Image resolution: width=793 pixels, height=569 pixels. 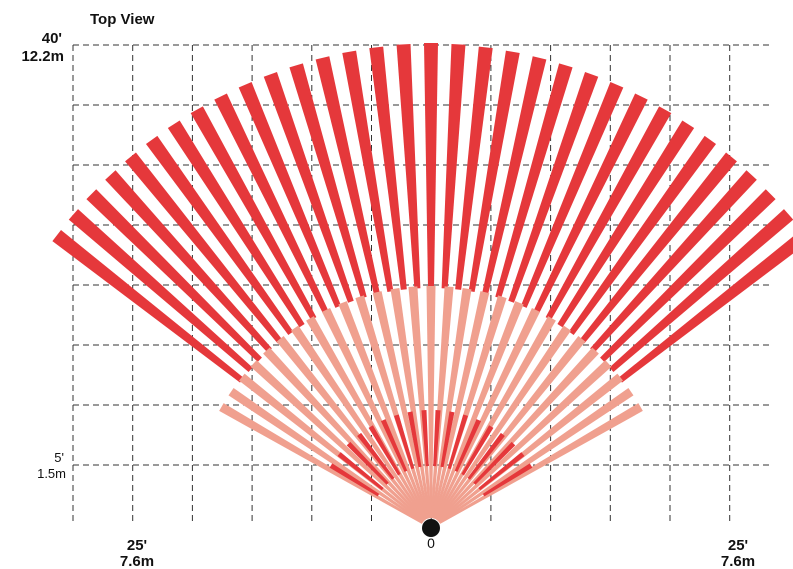 I want to click on label-right-feet: 25', so click(x=738, y=545).